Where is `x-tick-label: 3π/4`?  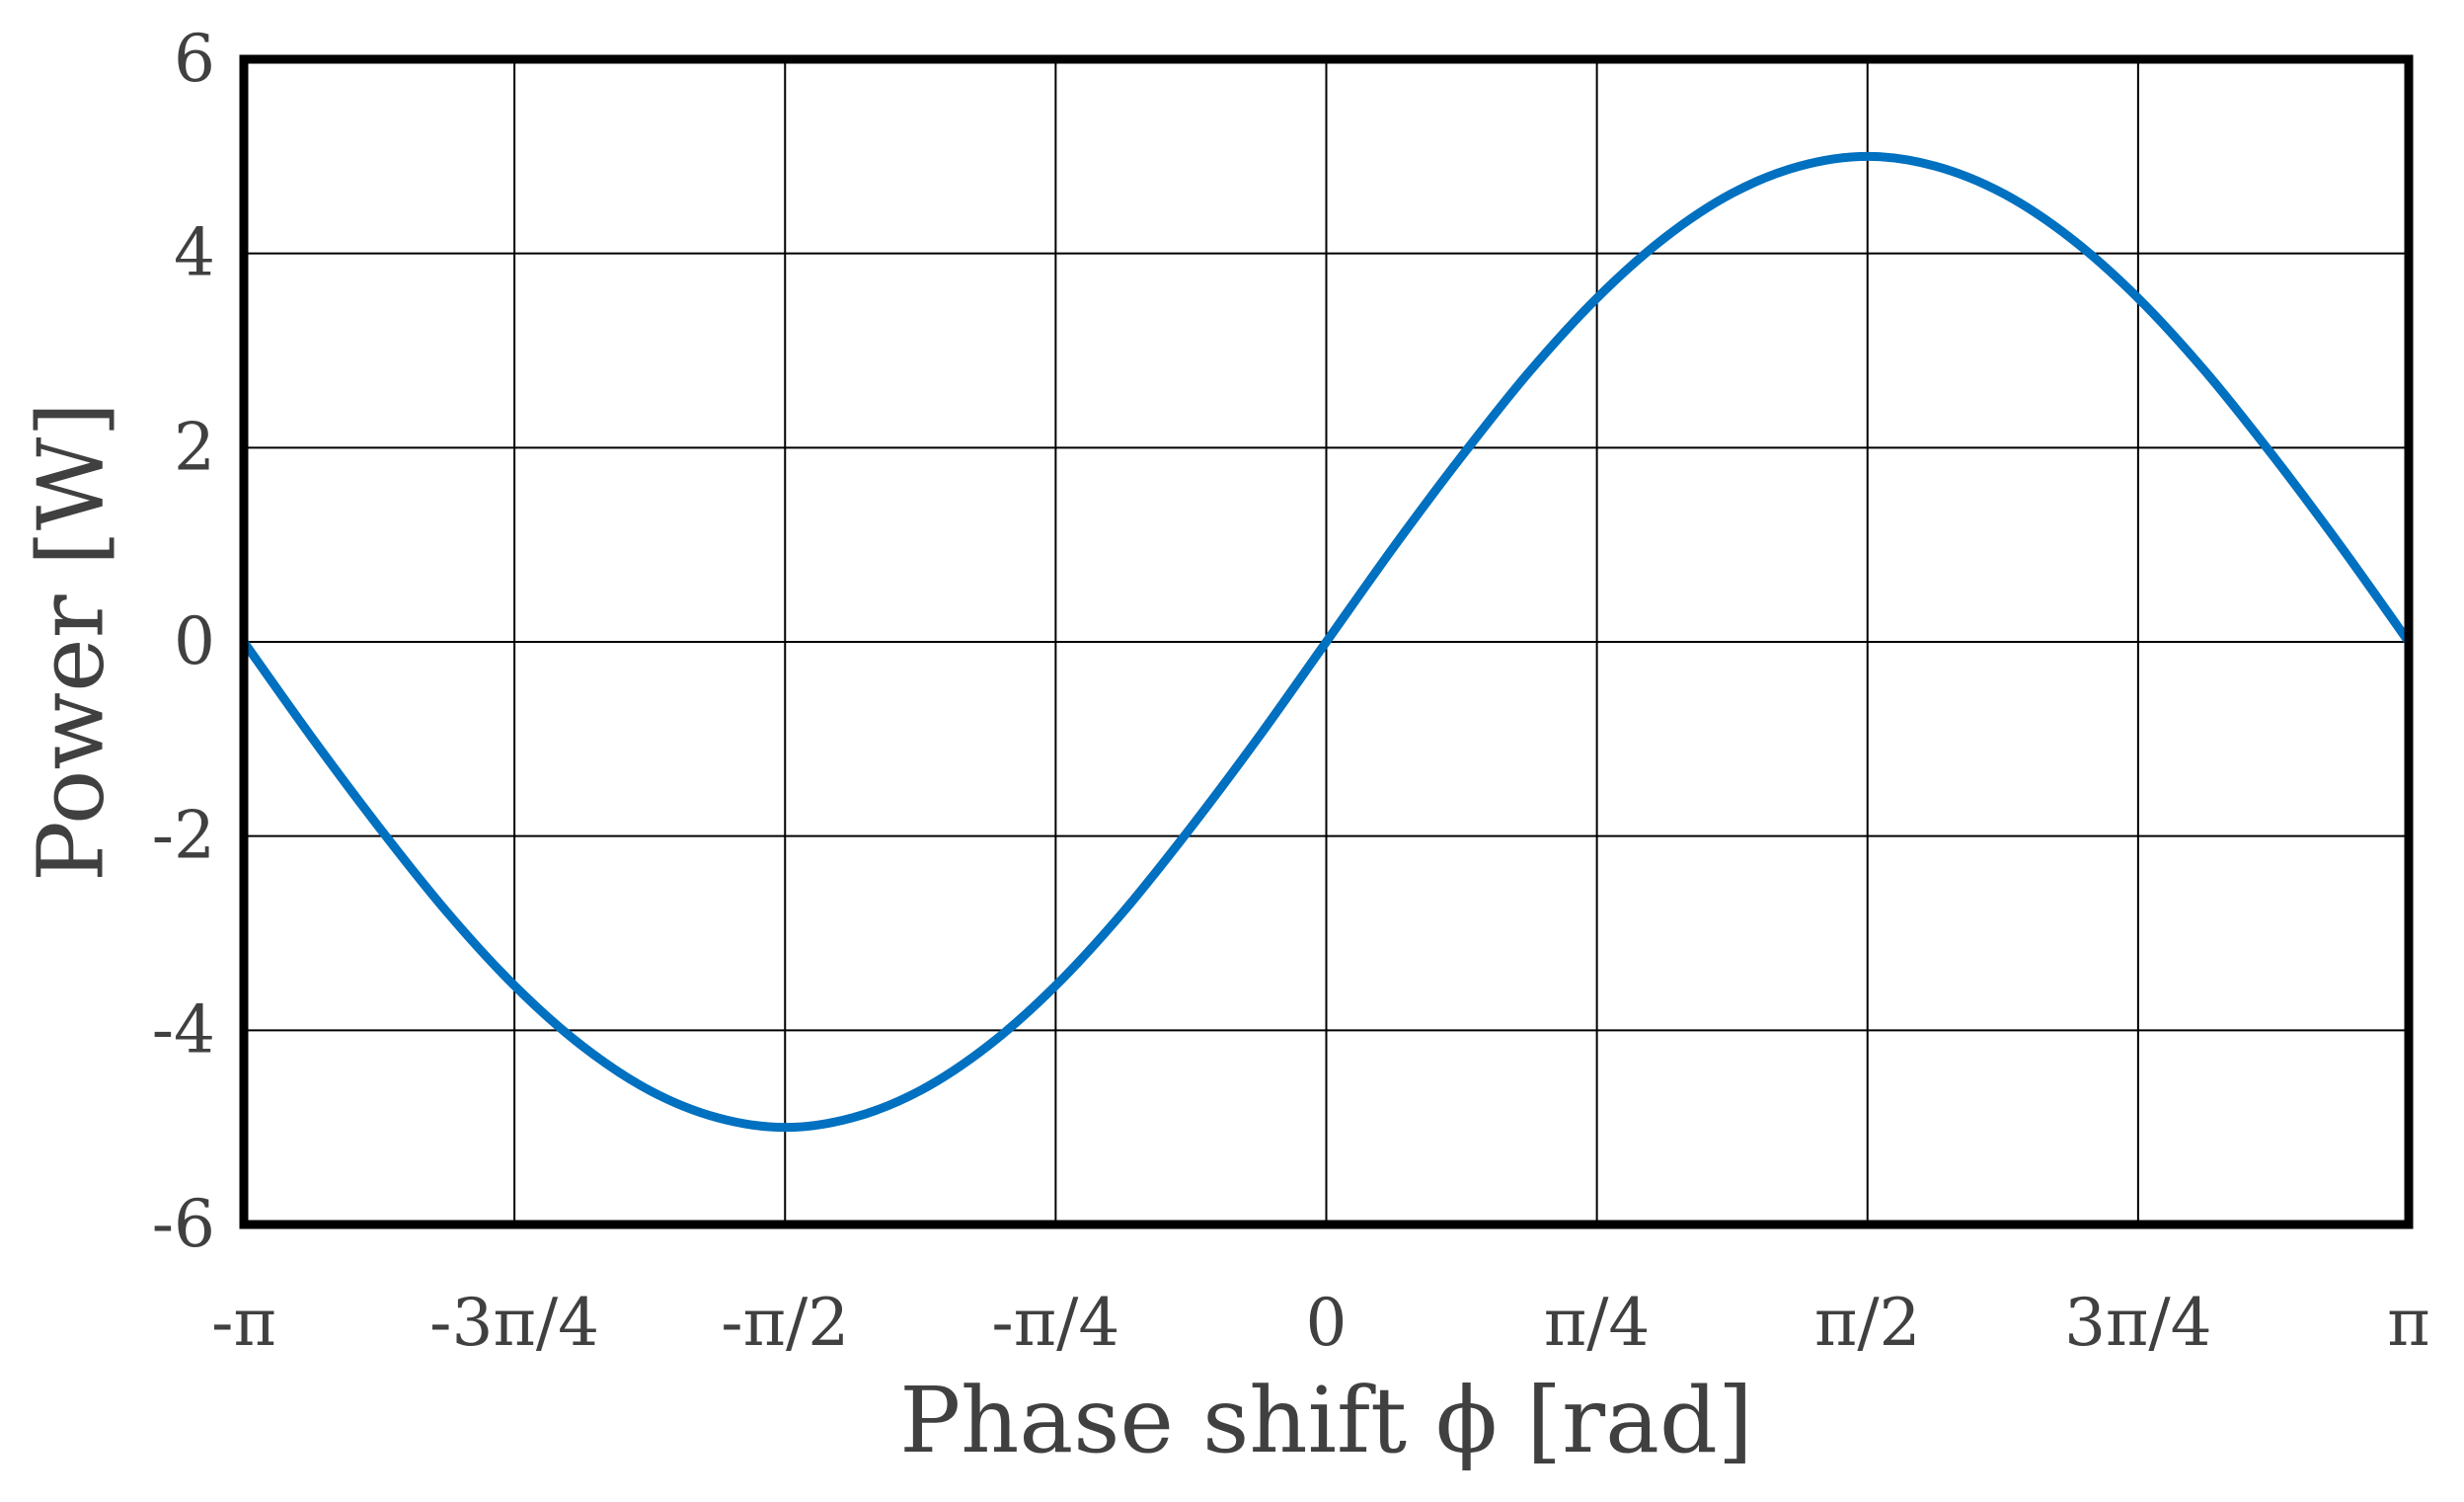
x-tick-label: 3π/4 is located at coordinates (2138, 1323).